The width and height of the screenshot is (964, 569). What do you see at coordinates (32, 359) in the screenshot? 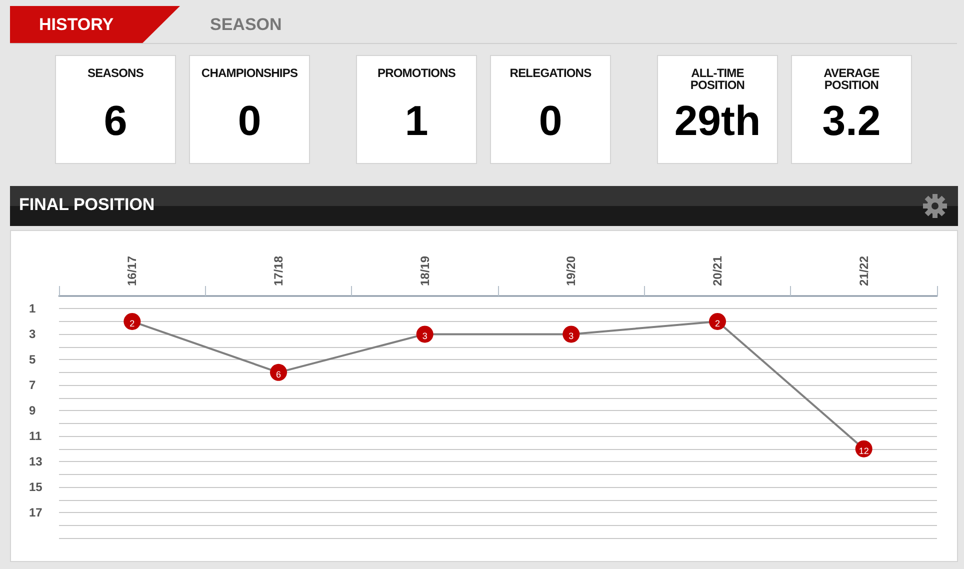
I see `y-tick-label: 5` at bounding box center [32, 359].